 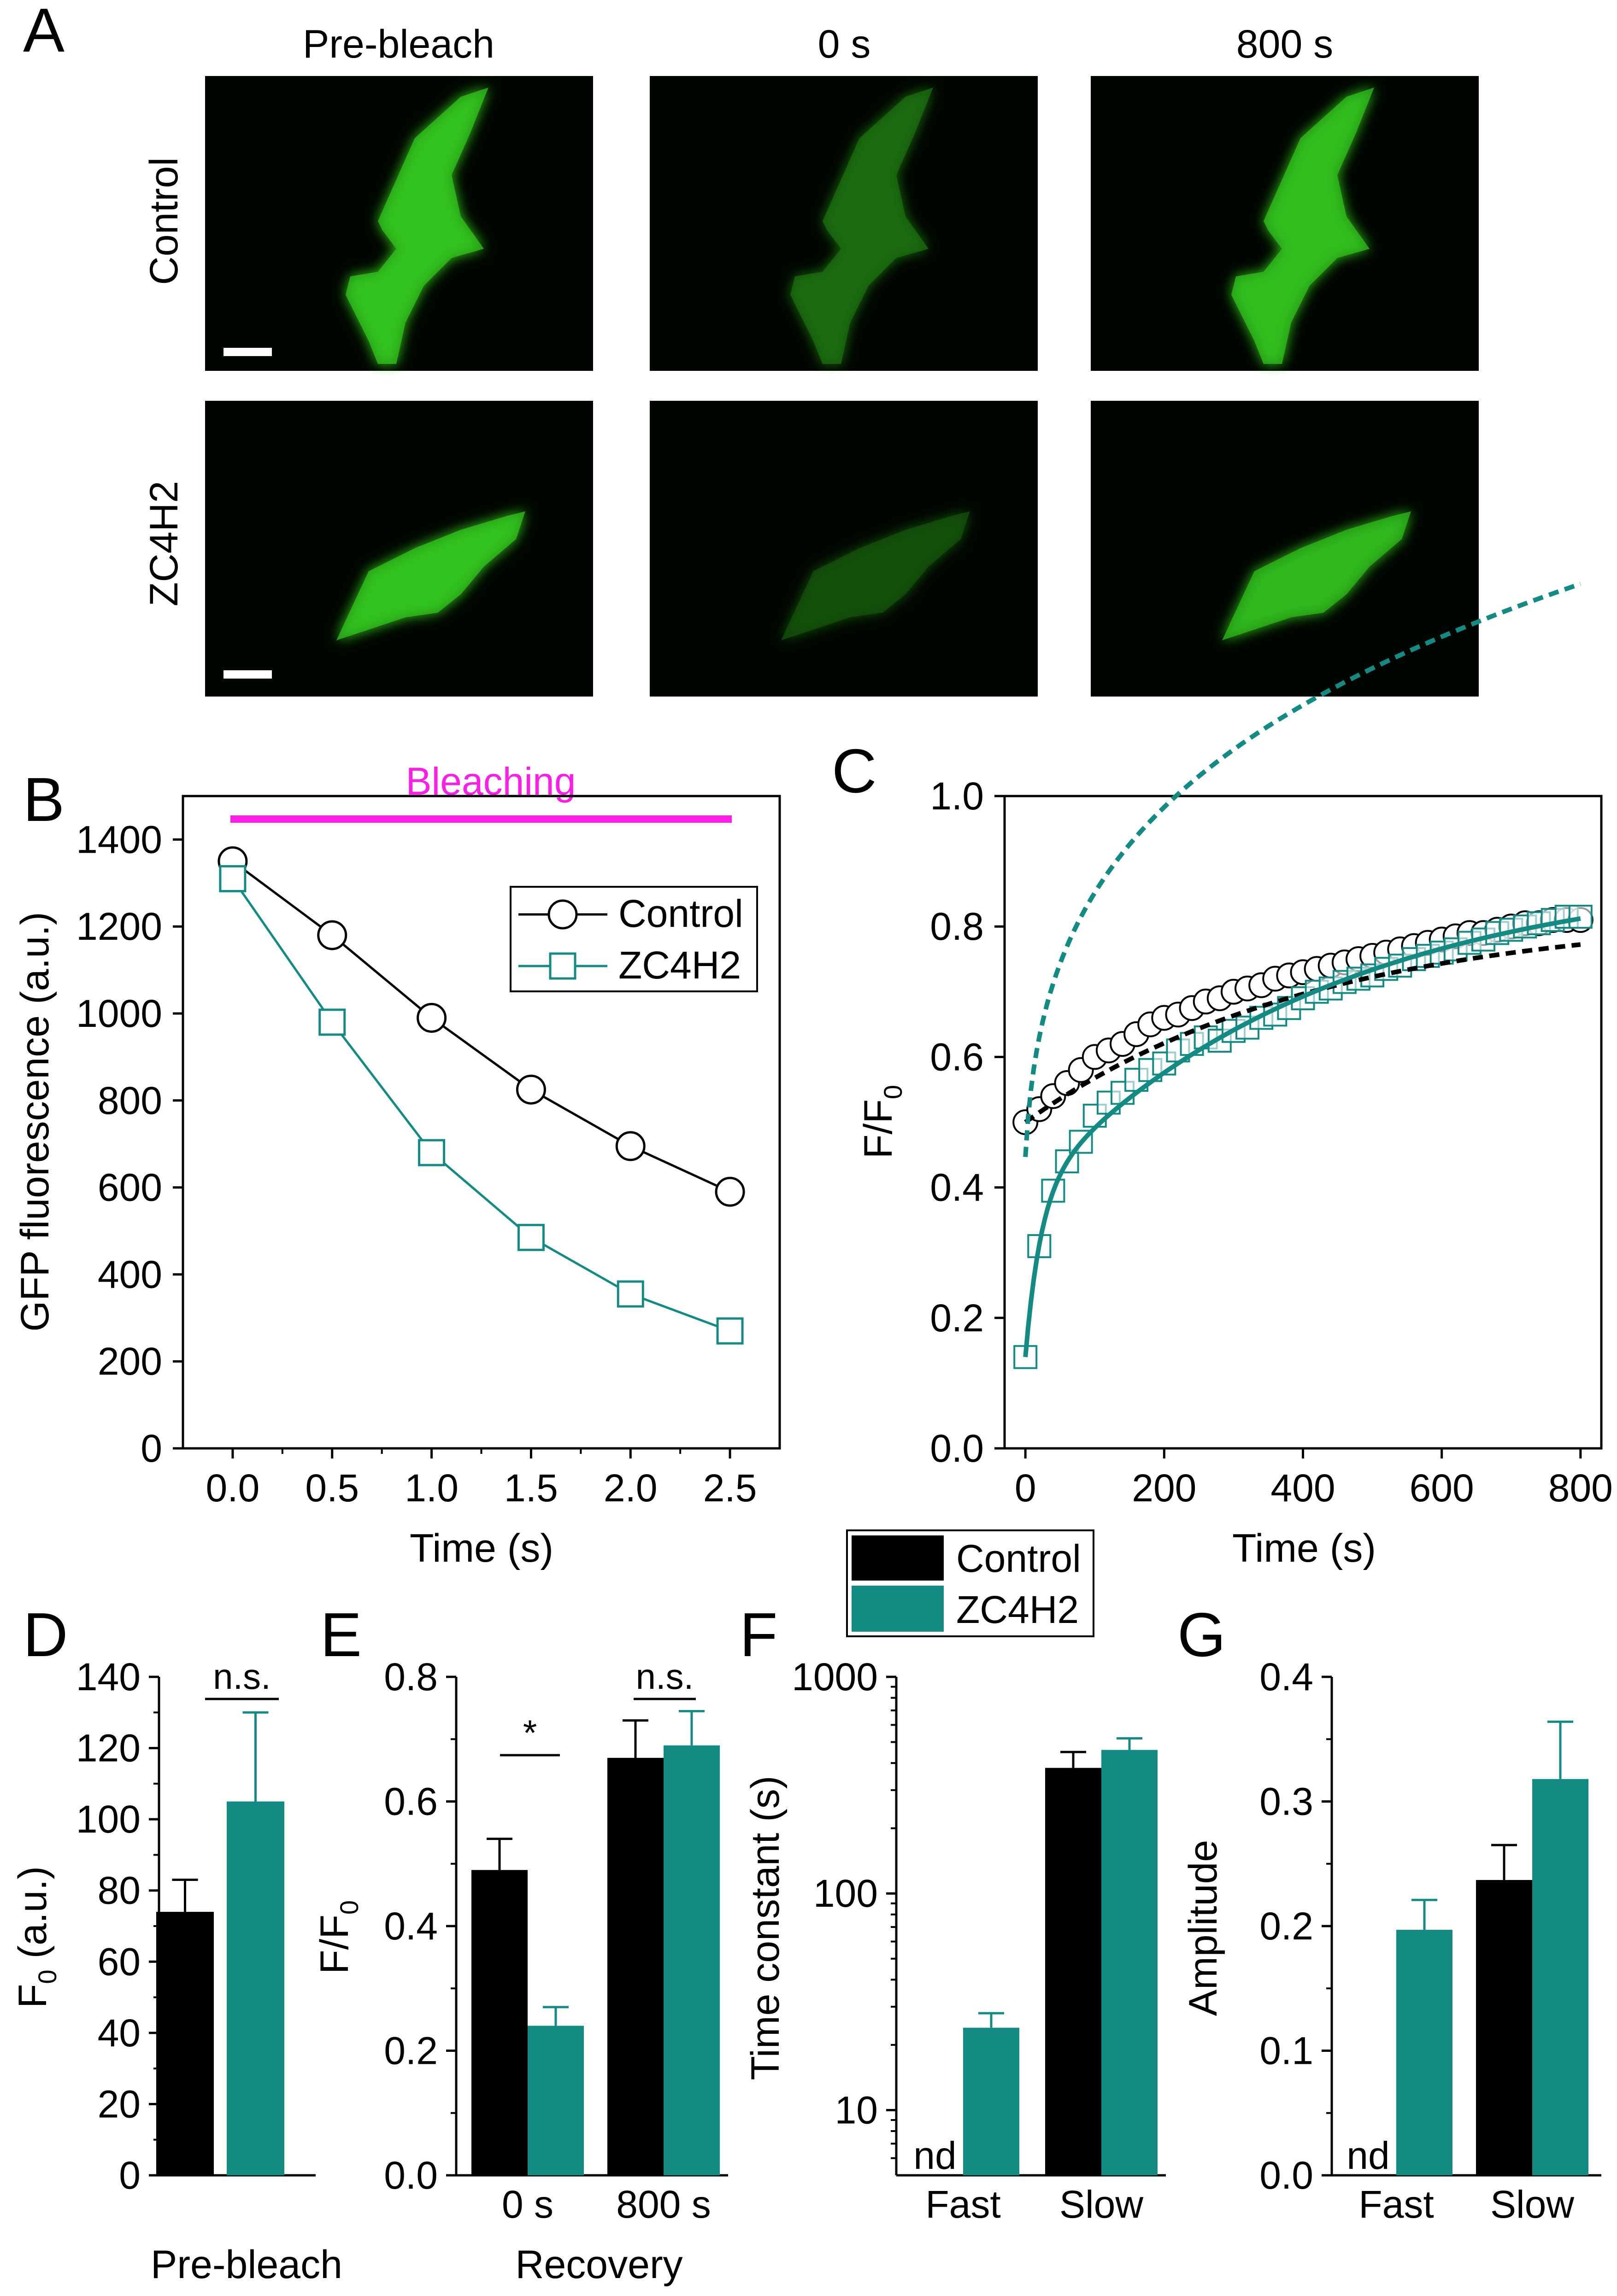 What do you see at coordinates (119, 2033) in the screenshot?
I see `y-tick-label: 40` at bounding box center [119, 2033].